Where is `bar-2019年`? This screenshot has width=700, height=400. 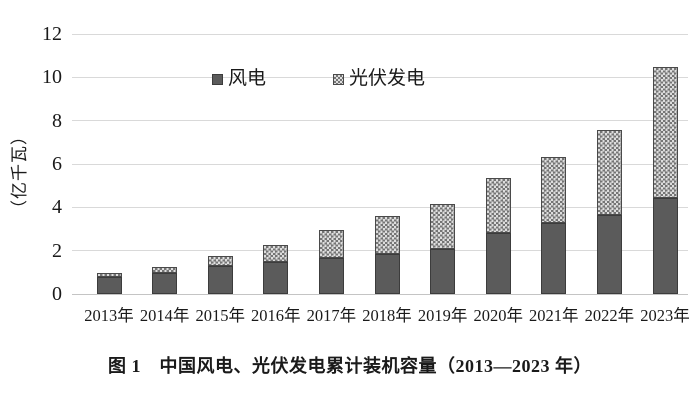
bar-2019年 is located at coordinates (443, 249).